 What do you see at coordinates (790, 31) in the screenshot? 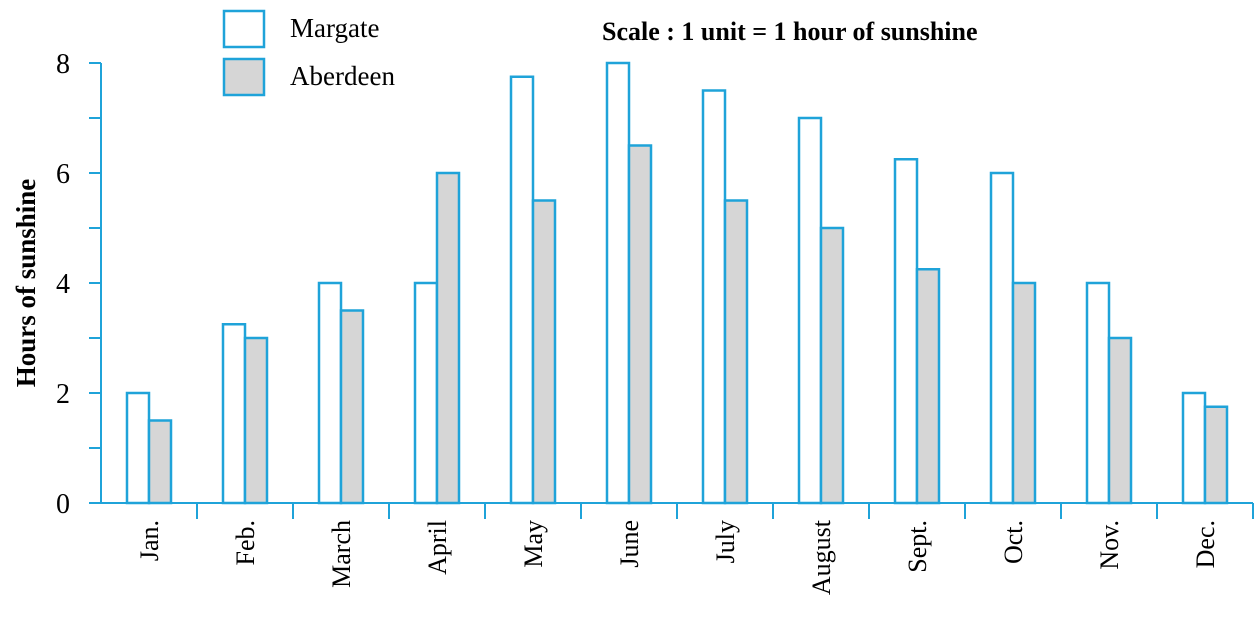
I see `scale-annotation: Scale : 1 unit = 1 hour of sunshine` at bounding box center [790, 31].